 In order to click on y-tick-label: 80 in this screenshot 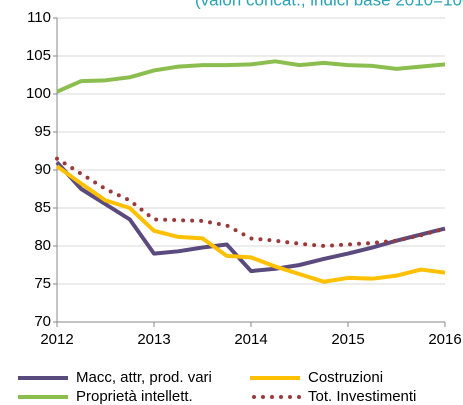, I will do `click(42, 245)`.